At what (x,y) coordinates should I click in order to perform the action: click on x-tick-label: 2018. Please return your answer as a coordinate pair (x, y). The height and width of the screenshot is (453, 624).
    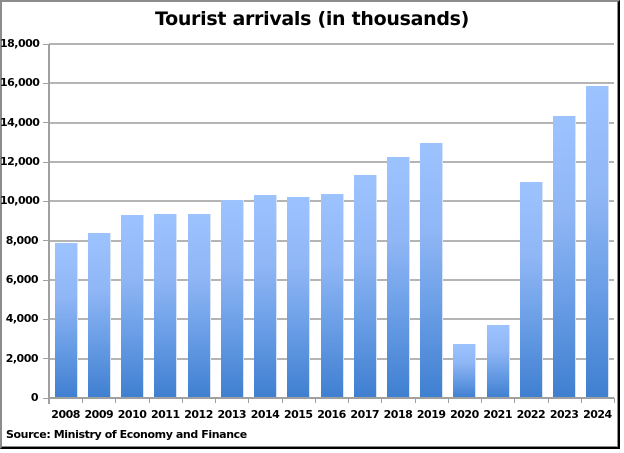
    Looking at the image, I should click on (398, 414).